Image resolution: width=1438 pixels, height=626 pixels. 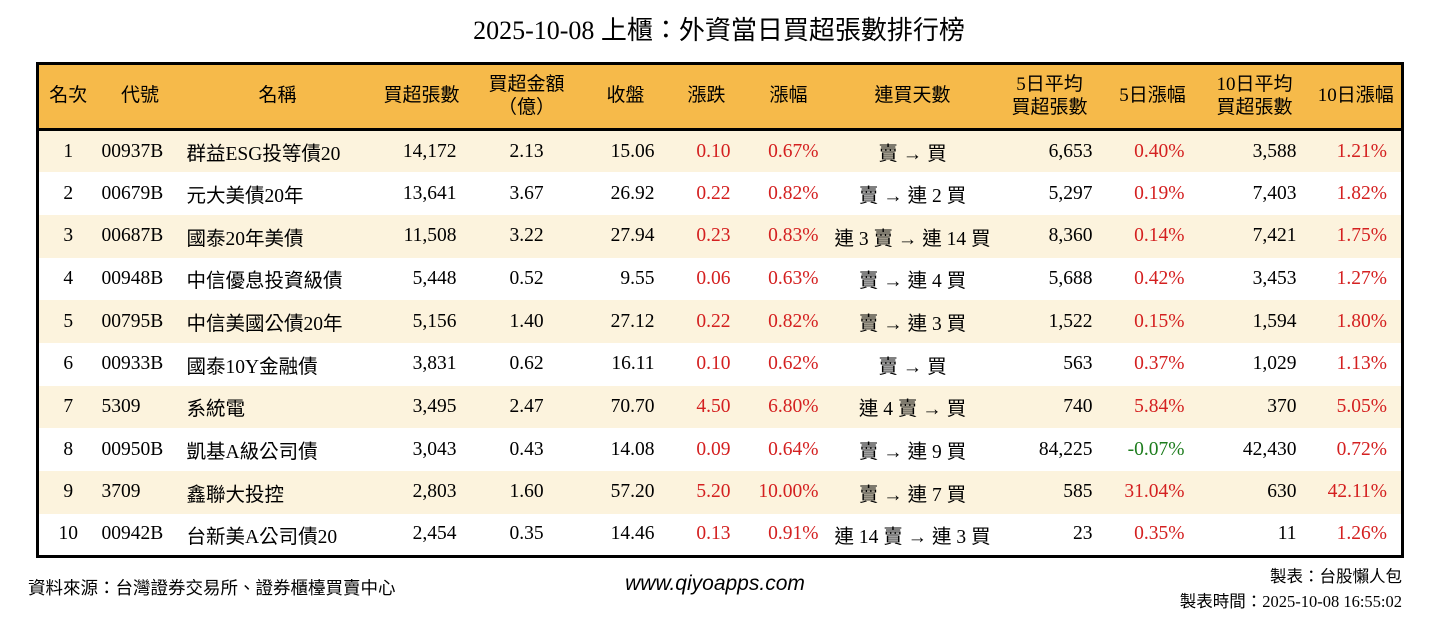 I want to click on cell-name: 系統電, so click(x=216, y=410).